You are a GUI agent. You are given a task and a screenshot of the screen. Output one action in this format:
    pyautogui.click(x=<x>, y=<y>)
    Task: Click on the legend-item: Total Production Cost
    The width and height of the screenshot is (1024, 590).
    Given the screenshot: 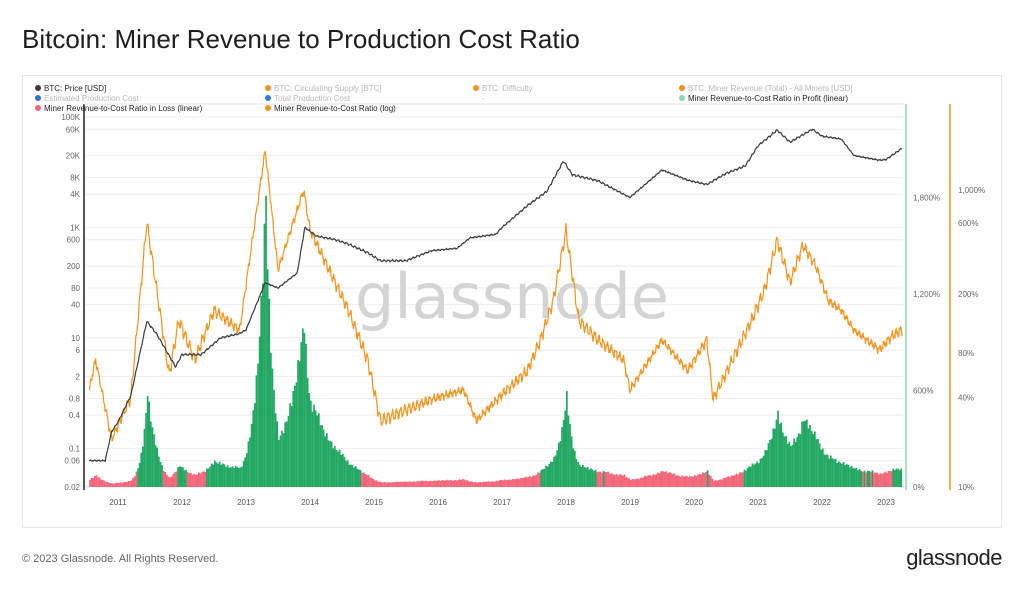 What is the action you would take?
    pyautogui.click(x=312, y=98)
    